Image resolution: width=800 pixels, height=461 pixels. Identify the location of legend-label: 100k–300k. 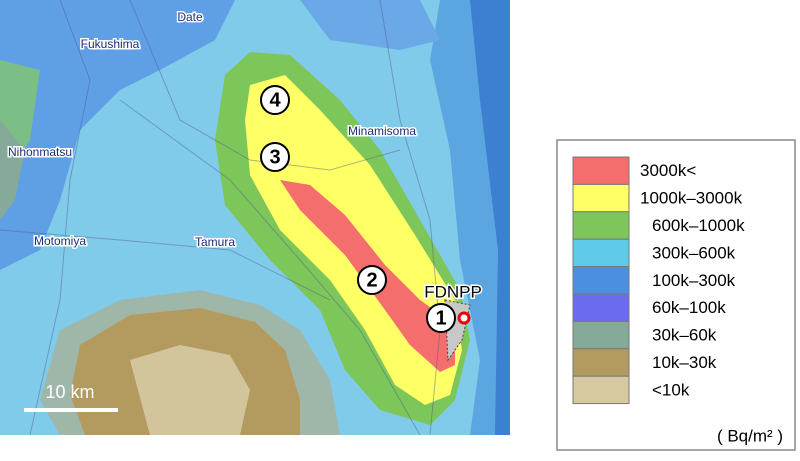
(694, 280).